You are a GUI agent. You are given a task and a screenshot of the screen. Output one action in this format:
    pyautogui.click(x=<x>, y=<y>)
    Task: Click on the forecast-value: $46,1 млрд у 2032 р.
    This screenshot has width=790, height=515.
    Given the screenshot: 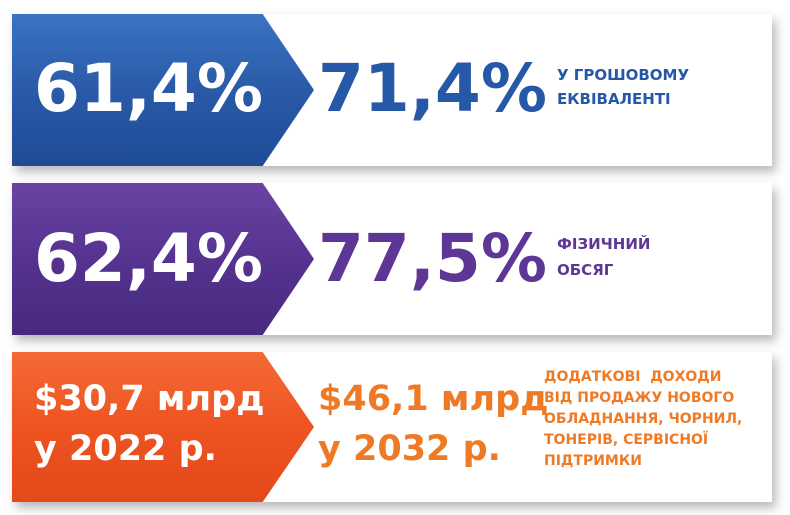 What is the action you would take?
    pyautogui.click(x=433, y=424)
    